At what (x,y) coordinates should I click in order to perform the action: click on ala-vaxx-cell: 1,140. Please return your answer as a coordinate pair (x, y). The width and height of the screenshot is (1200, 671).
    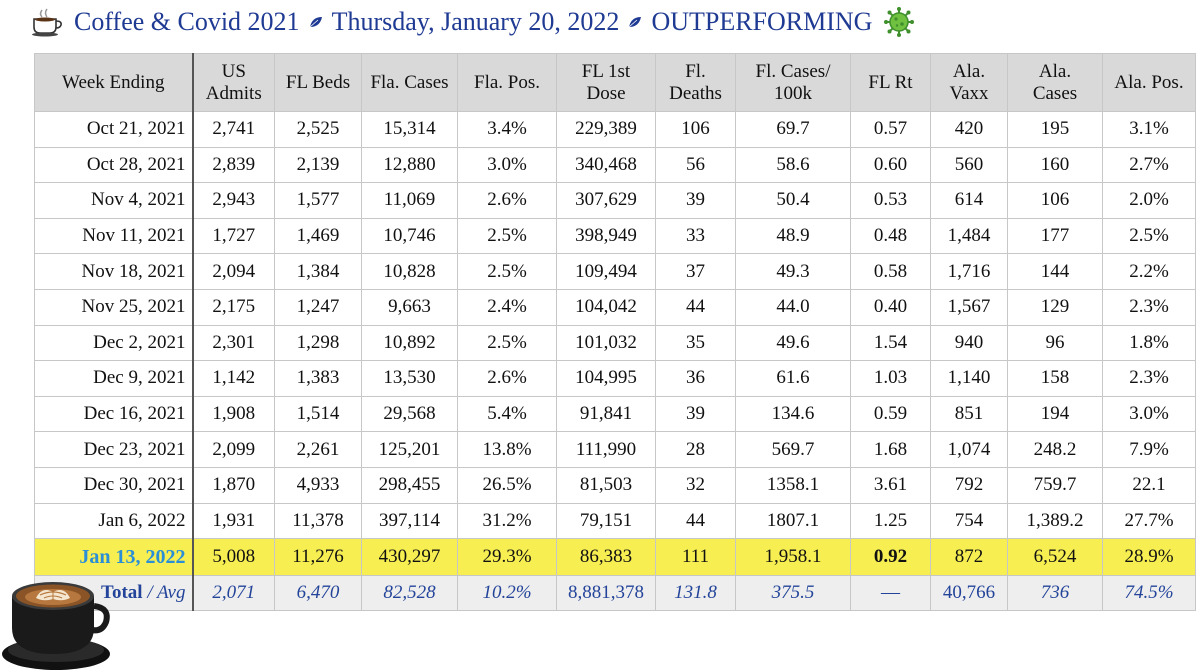
    Looking at the image, I should click on (969, 378).